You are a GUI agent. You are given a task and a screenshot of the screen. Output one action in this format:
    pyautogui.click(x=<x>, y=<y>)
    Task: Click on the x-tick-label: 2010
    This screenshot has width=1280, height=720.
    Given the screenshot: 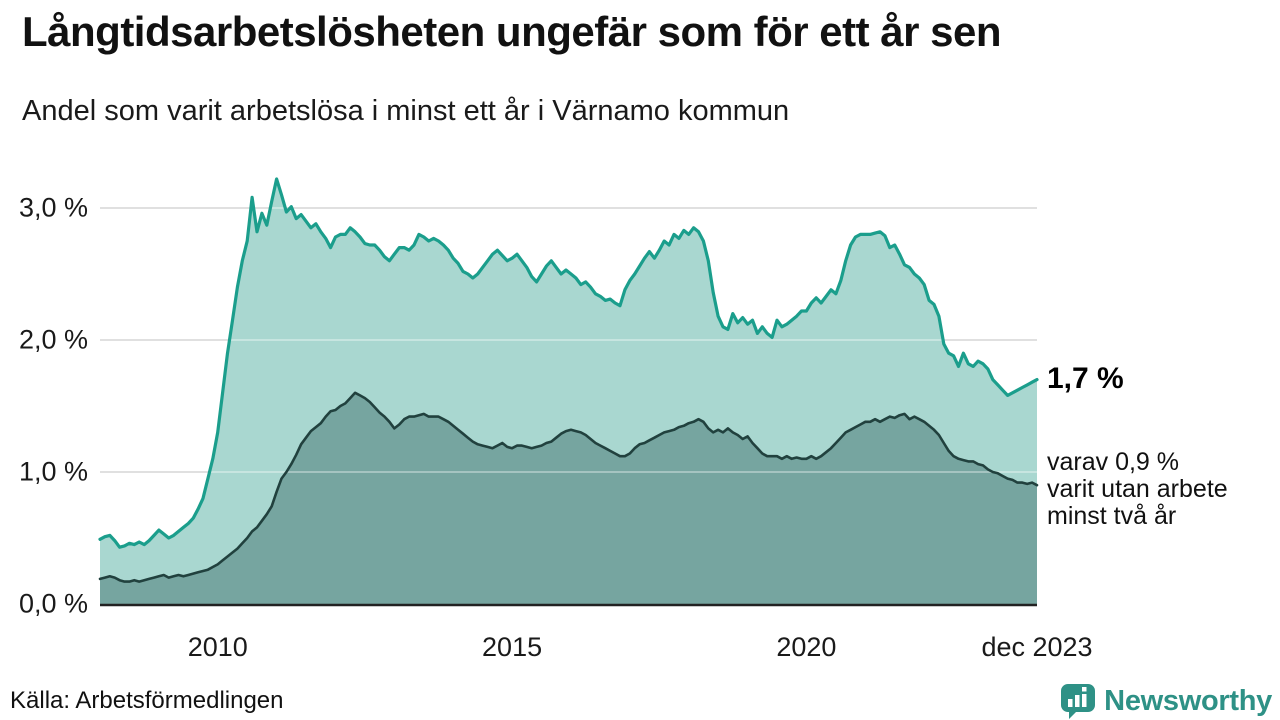 What is the action you would take?
    pyautogui.click(x=217, y=647)
    